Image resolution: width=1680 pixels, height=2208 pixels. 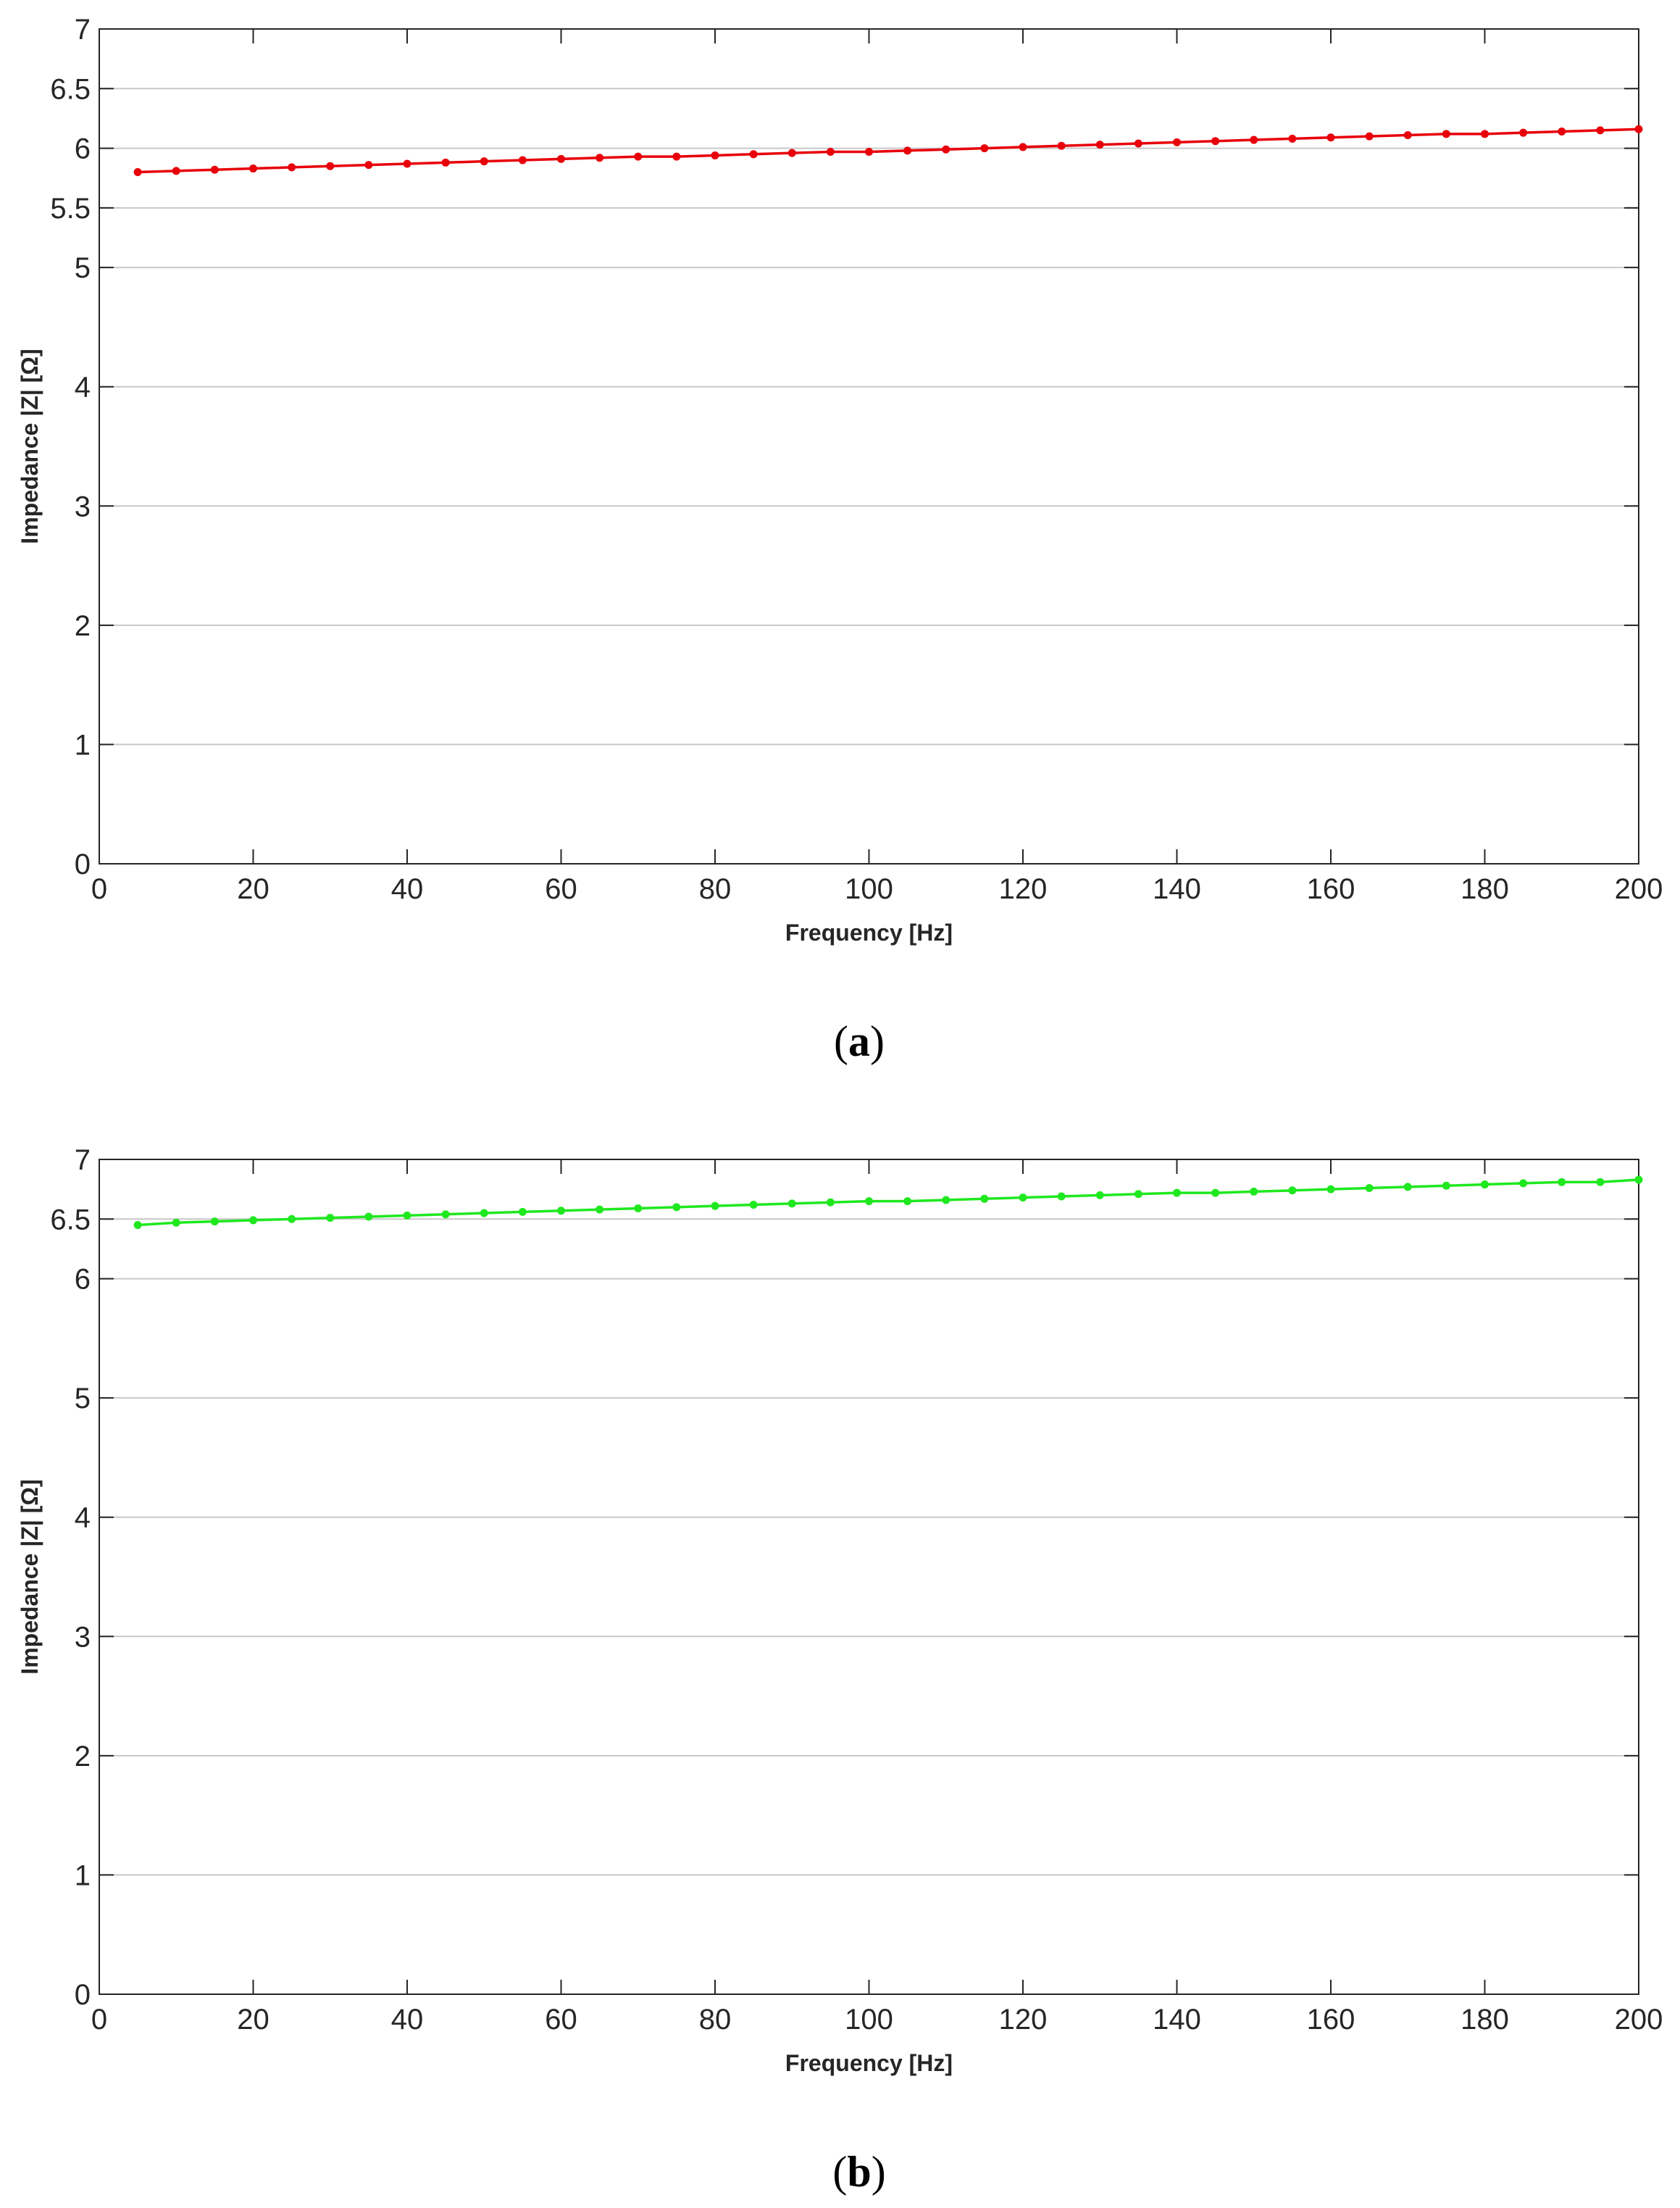 What do you see at coordinates (30, 446) in the screenshot?
I see `y-axis-label: Impedance |Z| [Ω]` at bounding box center [30, 446].